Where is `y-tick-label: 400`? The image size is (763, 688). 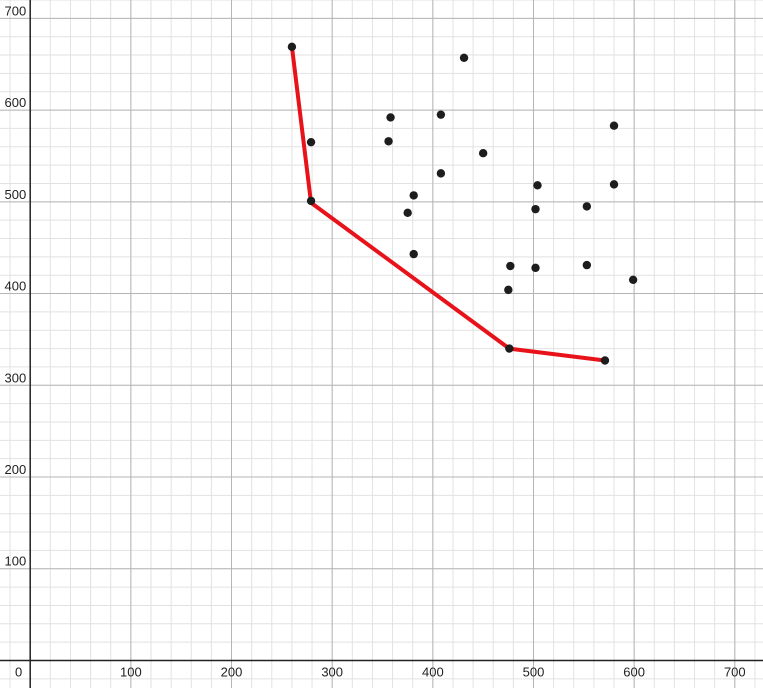
y-tick-label: 400 is located at coordinates (15, 286).